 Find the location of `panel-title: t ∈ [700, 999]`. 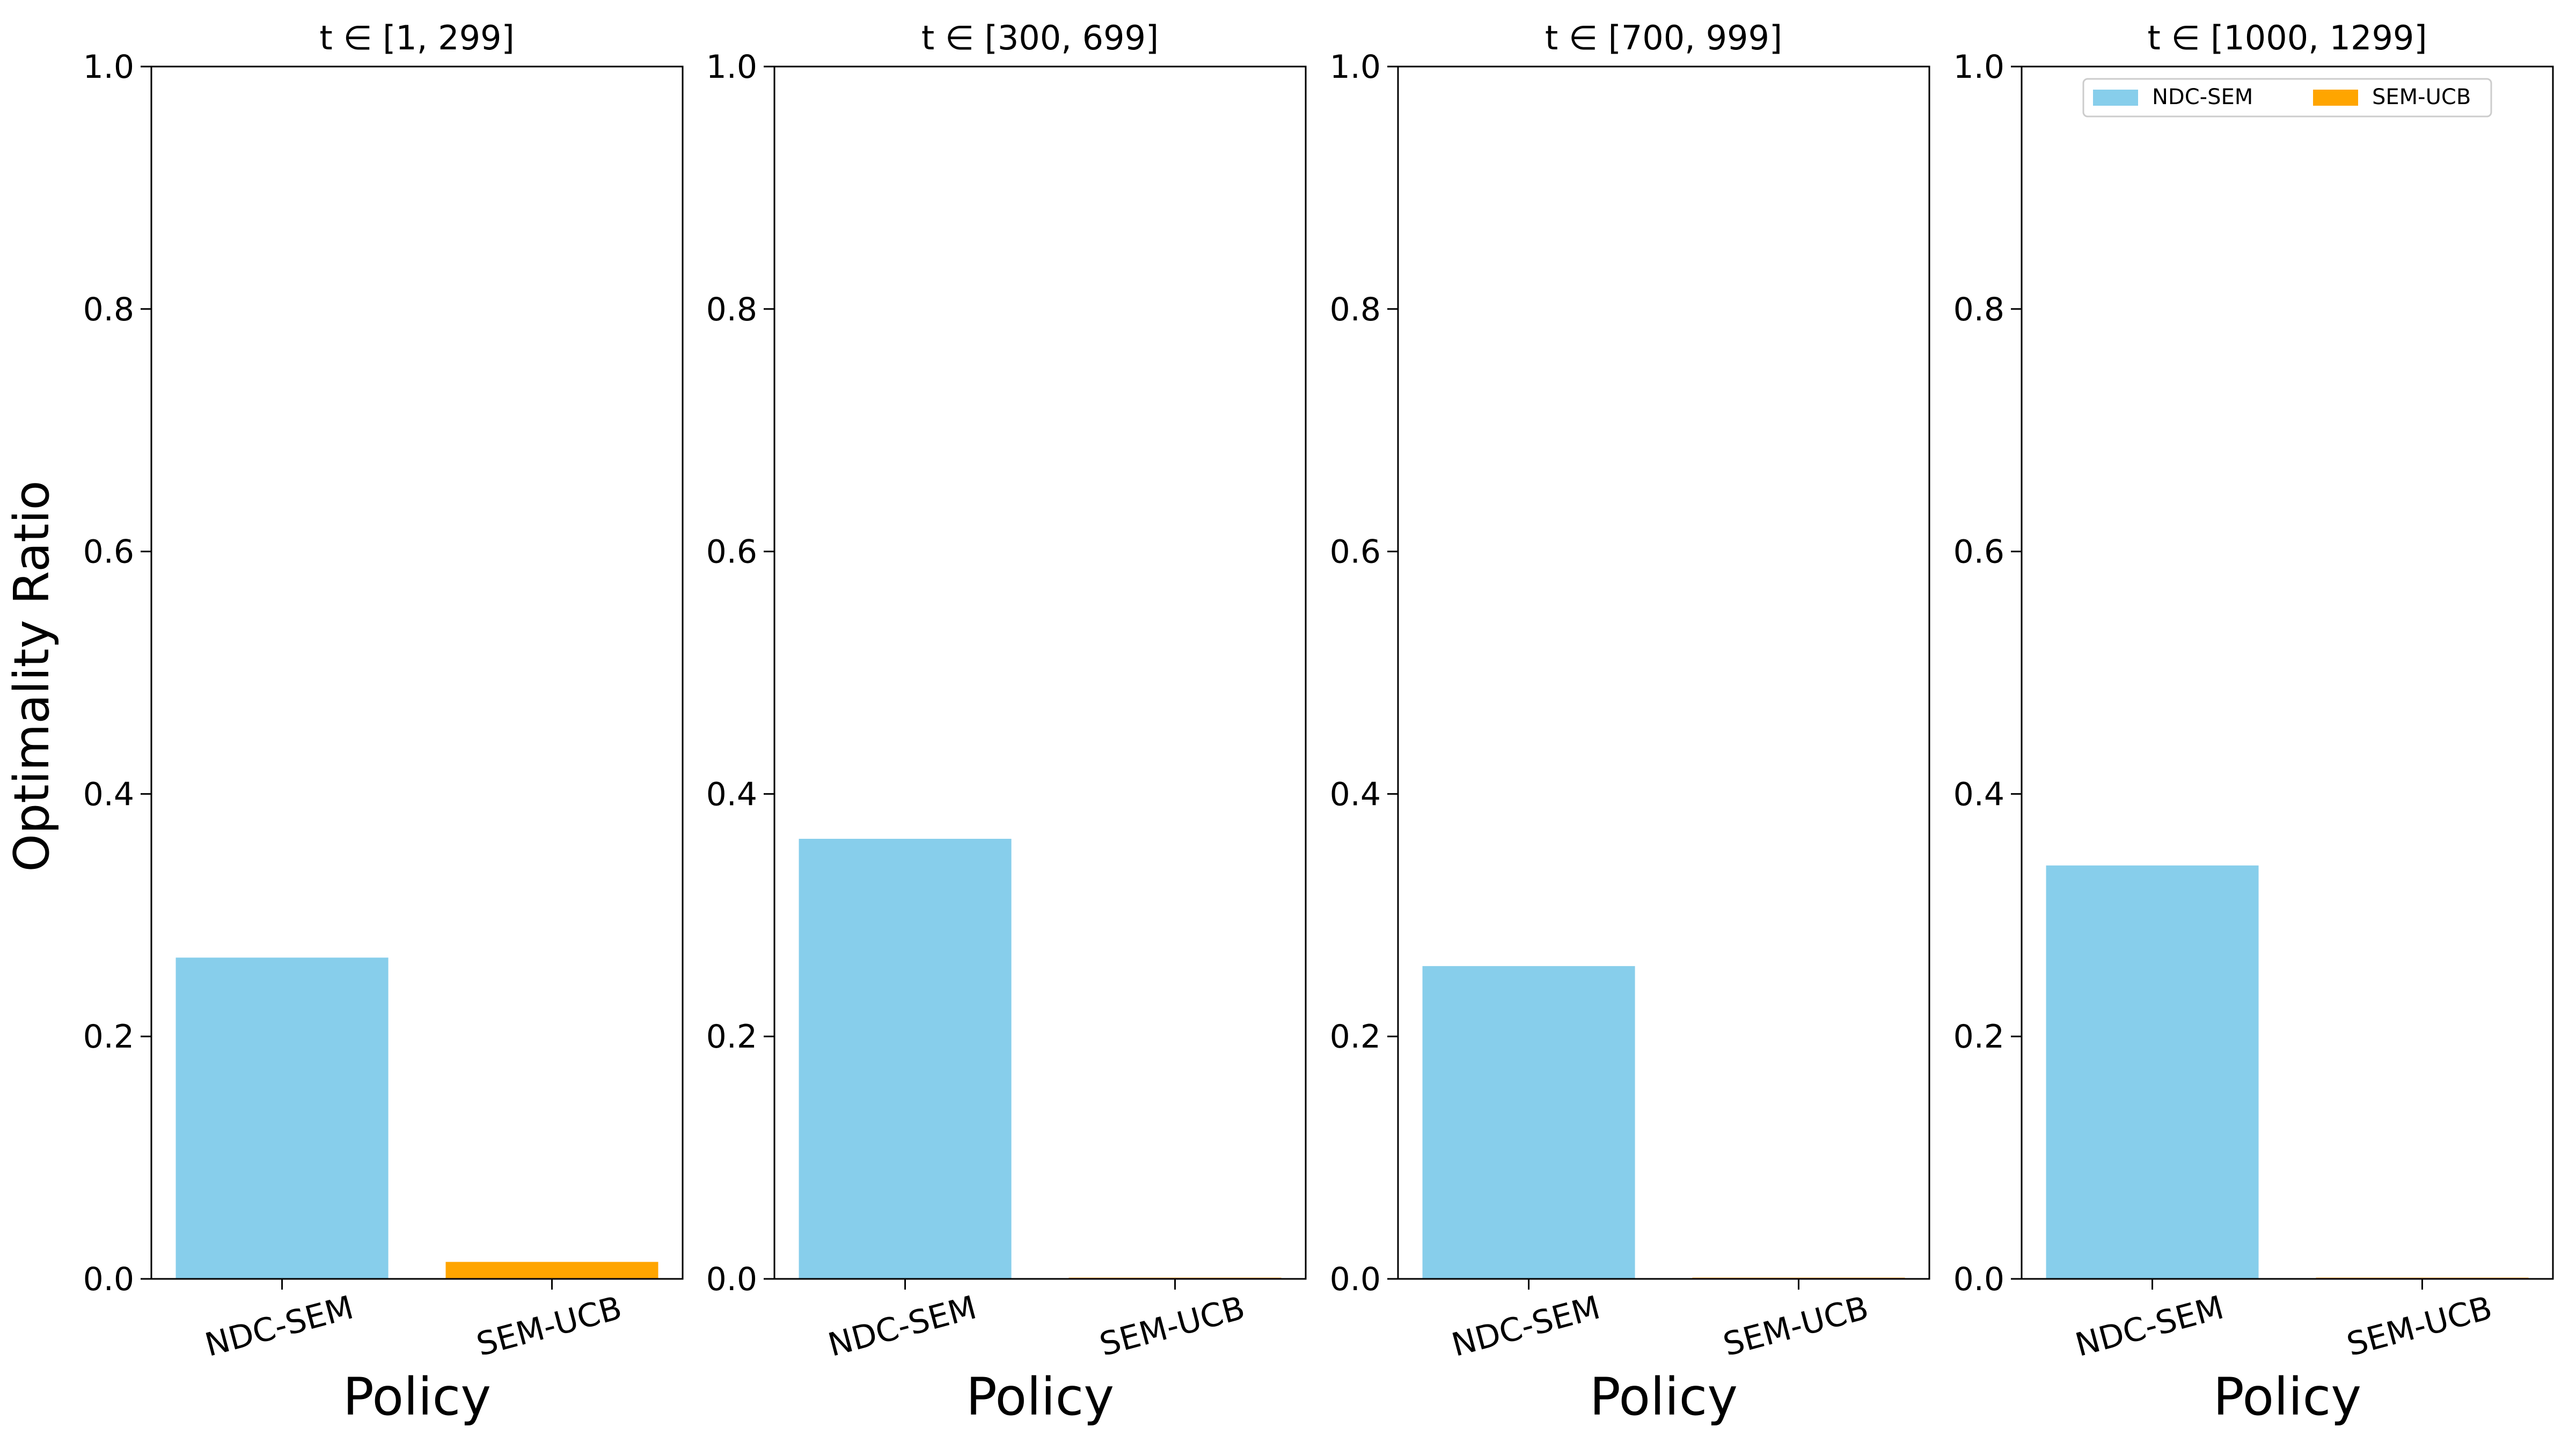

panel-title: t ∈ [700, 999] is located at coordinates (1663, 37).